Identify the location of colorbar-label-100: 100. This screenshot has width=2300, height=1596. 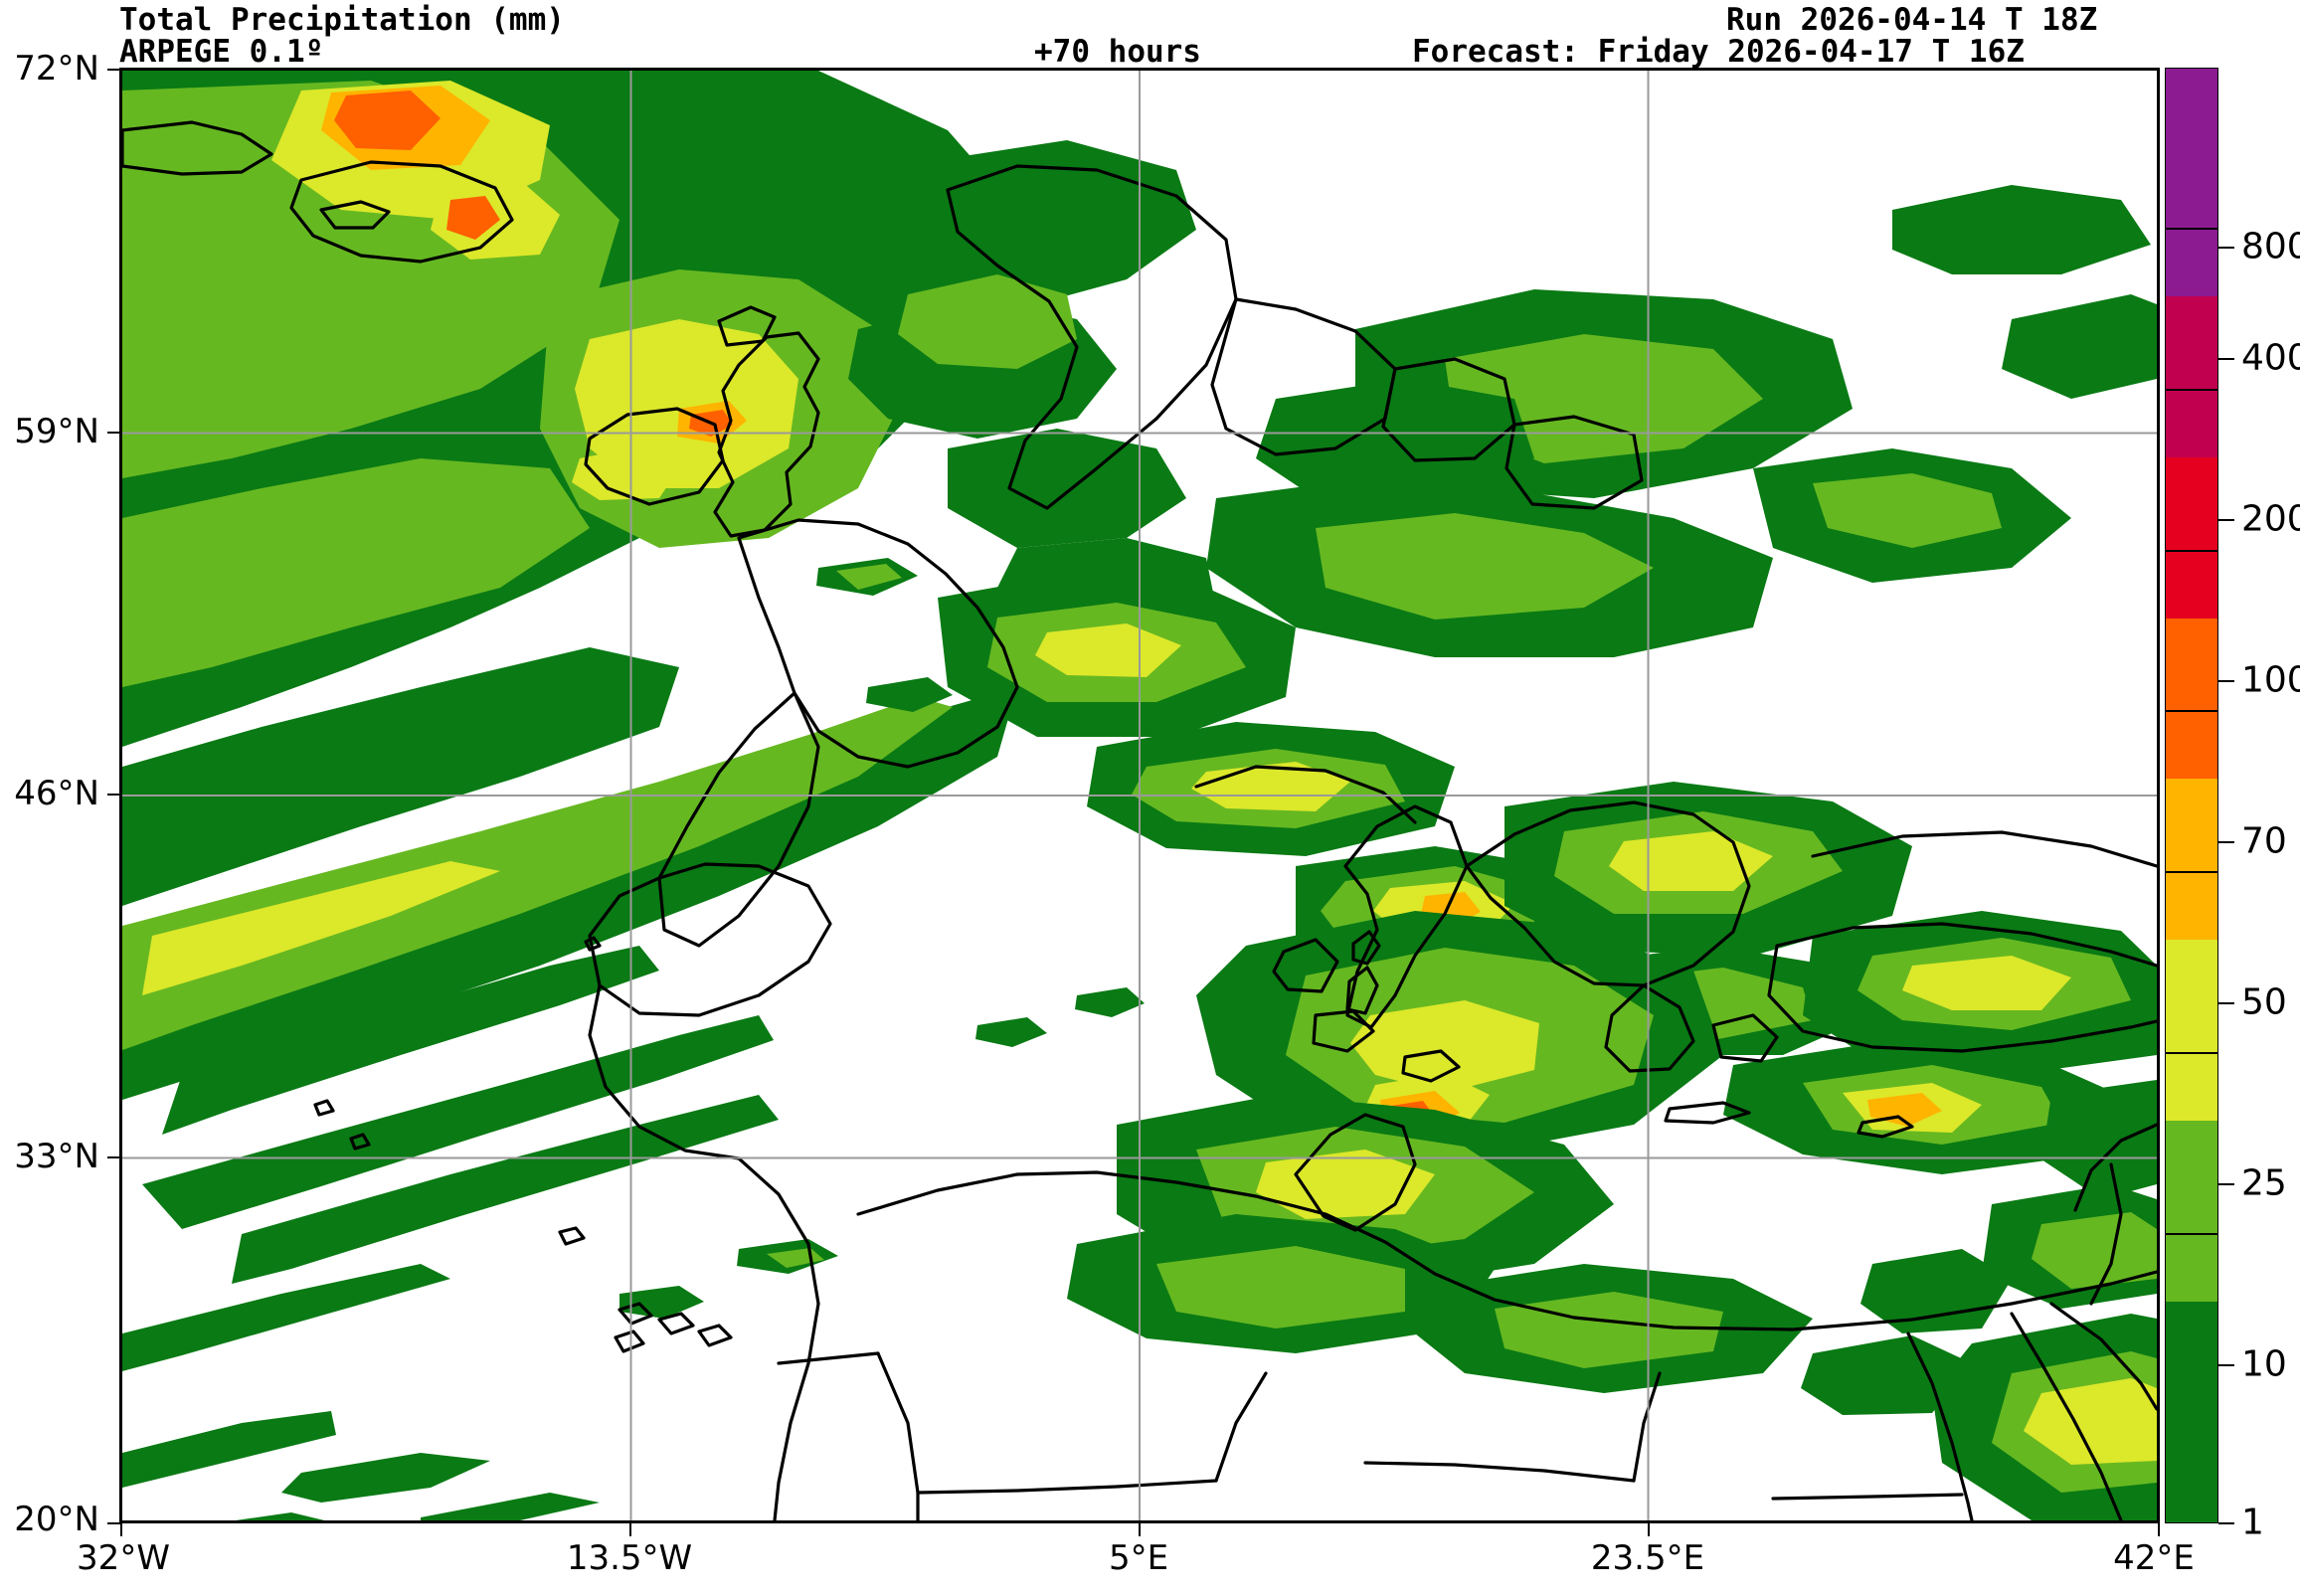
(2271, 680).